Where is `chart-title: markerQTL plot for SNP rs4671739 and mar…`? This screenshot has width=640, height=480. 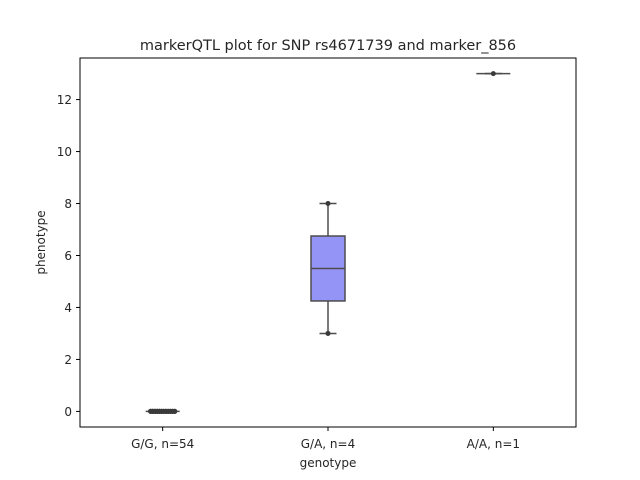
chart-title: markerQTL plot for SNP rs4671739 and mar… is located at coordinates (328, 46).